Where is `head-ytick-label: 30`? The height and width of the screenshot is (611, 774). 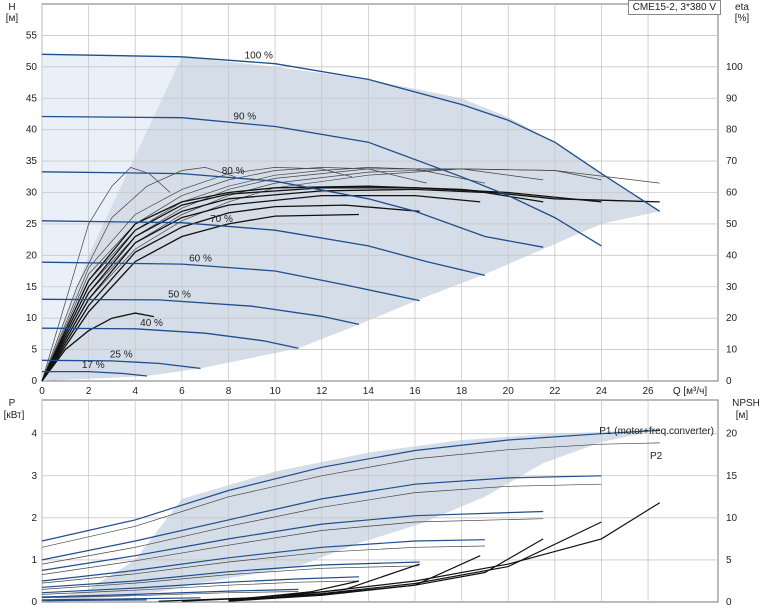
head-ytick-label: 30 is located at coordinates (32, 193).